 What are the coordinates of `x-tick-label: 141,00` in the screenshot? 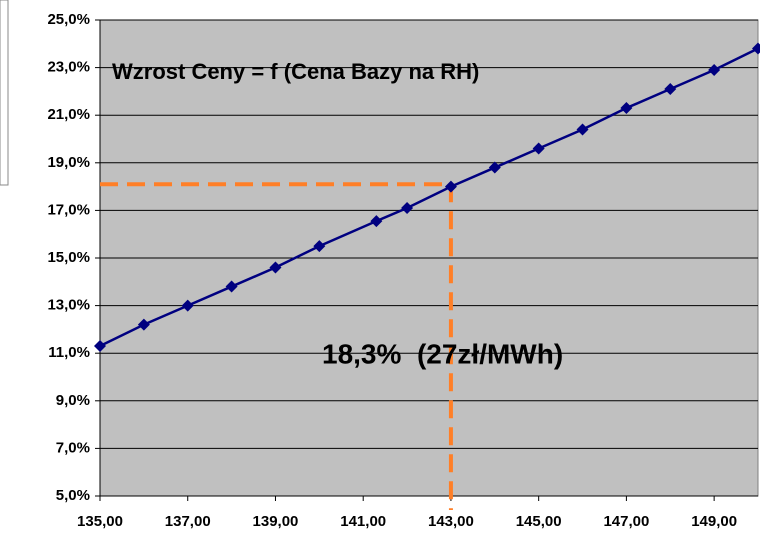 It's located at (363, 521).